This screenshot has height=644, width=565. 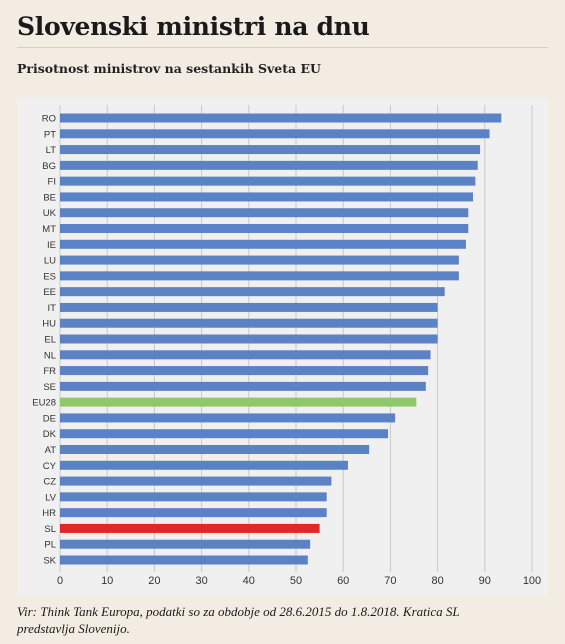 What do you see at coordinates (238, 402) in the screenshot?
I see `bar-eu28` at bounding box center [238, 402].